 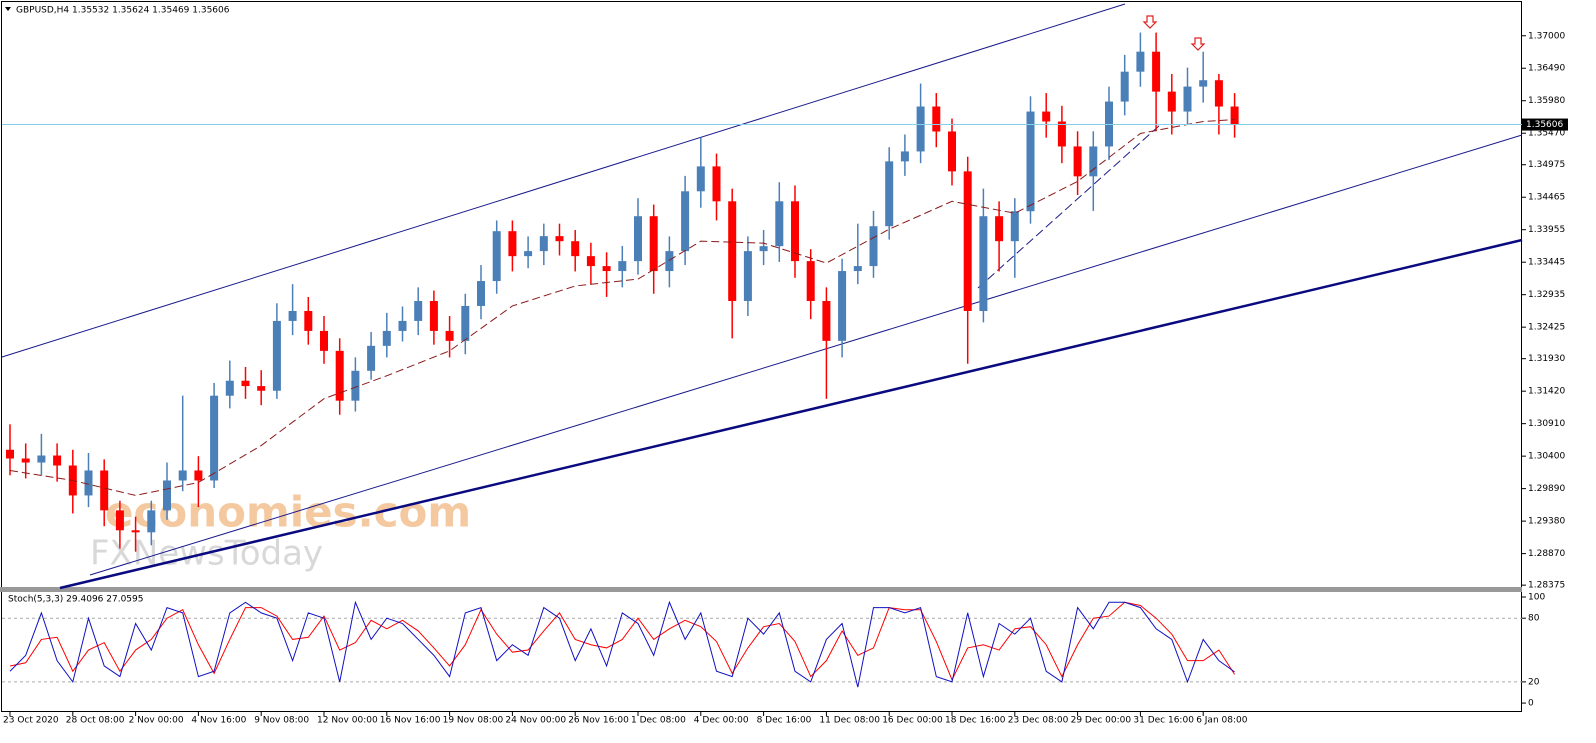 I want to click on down-arrow, so click(x=1150, y=22).